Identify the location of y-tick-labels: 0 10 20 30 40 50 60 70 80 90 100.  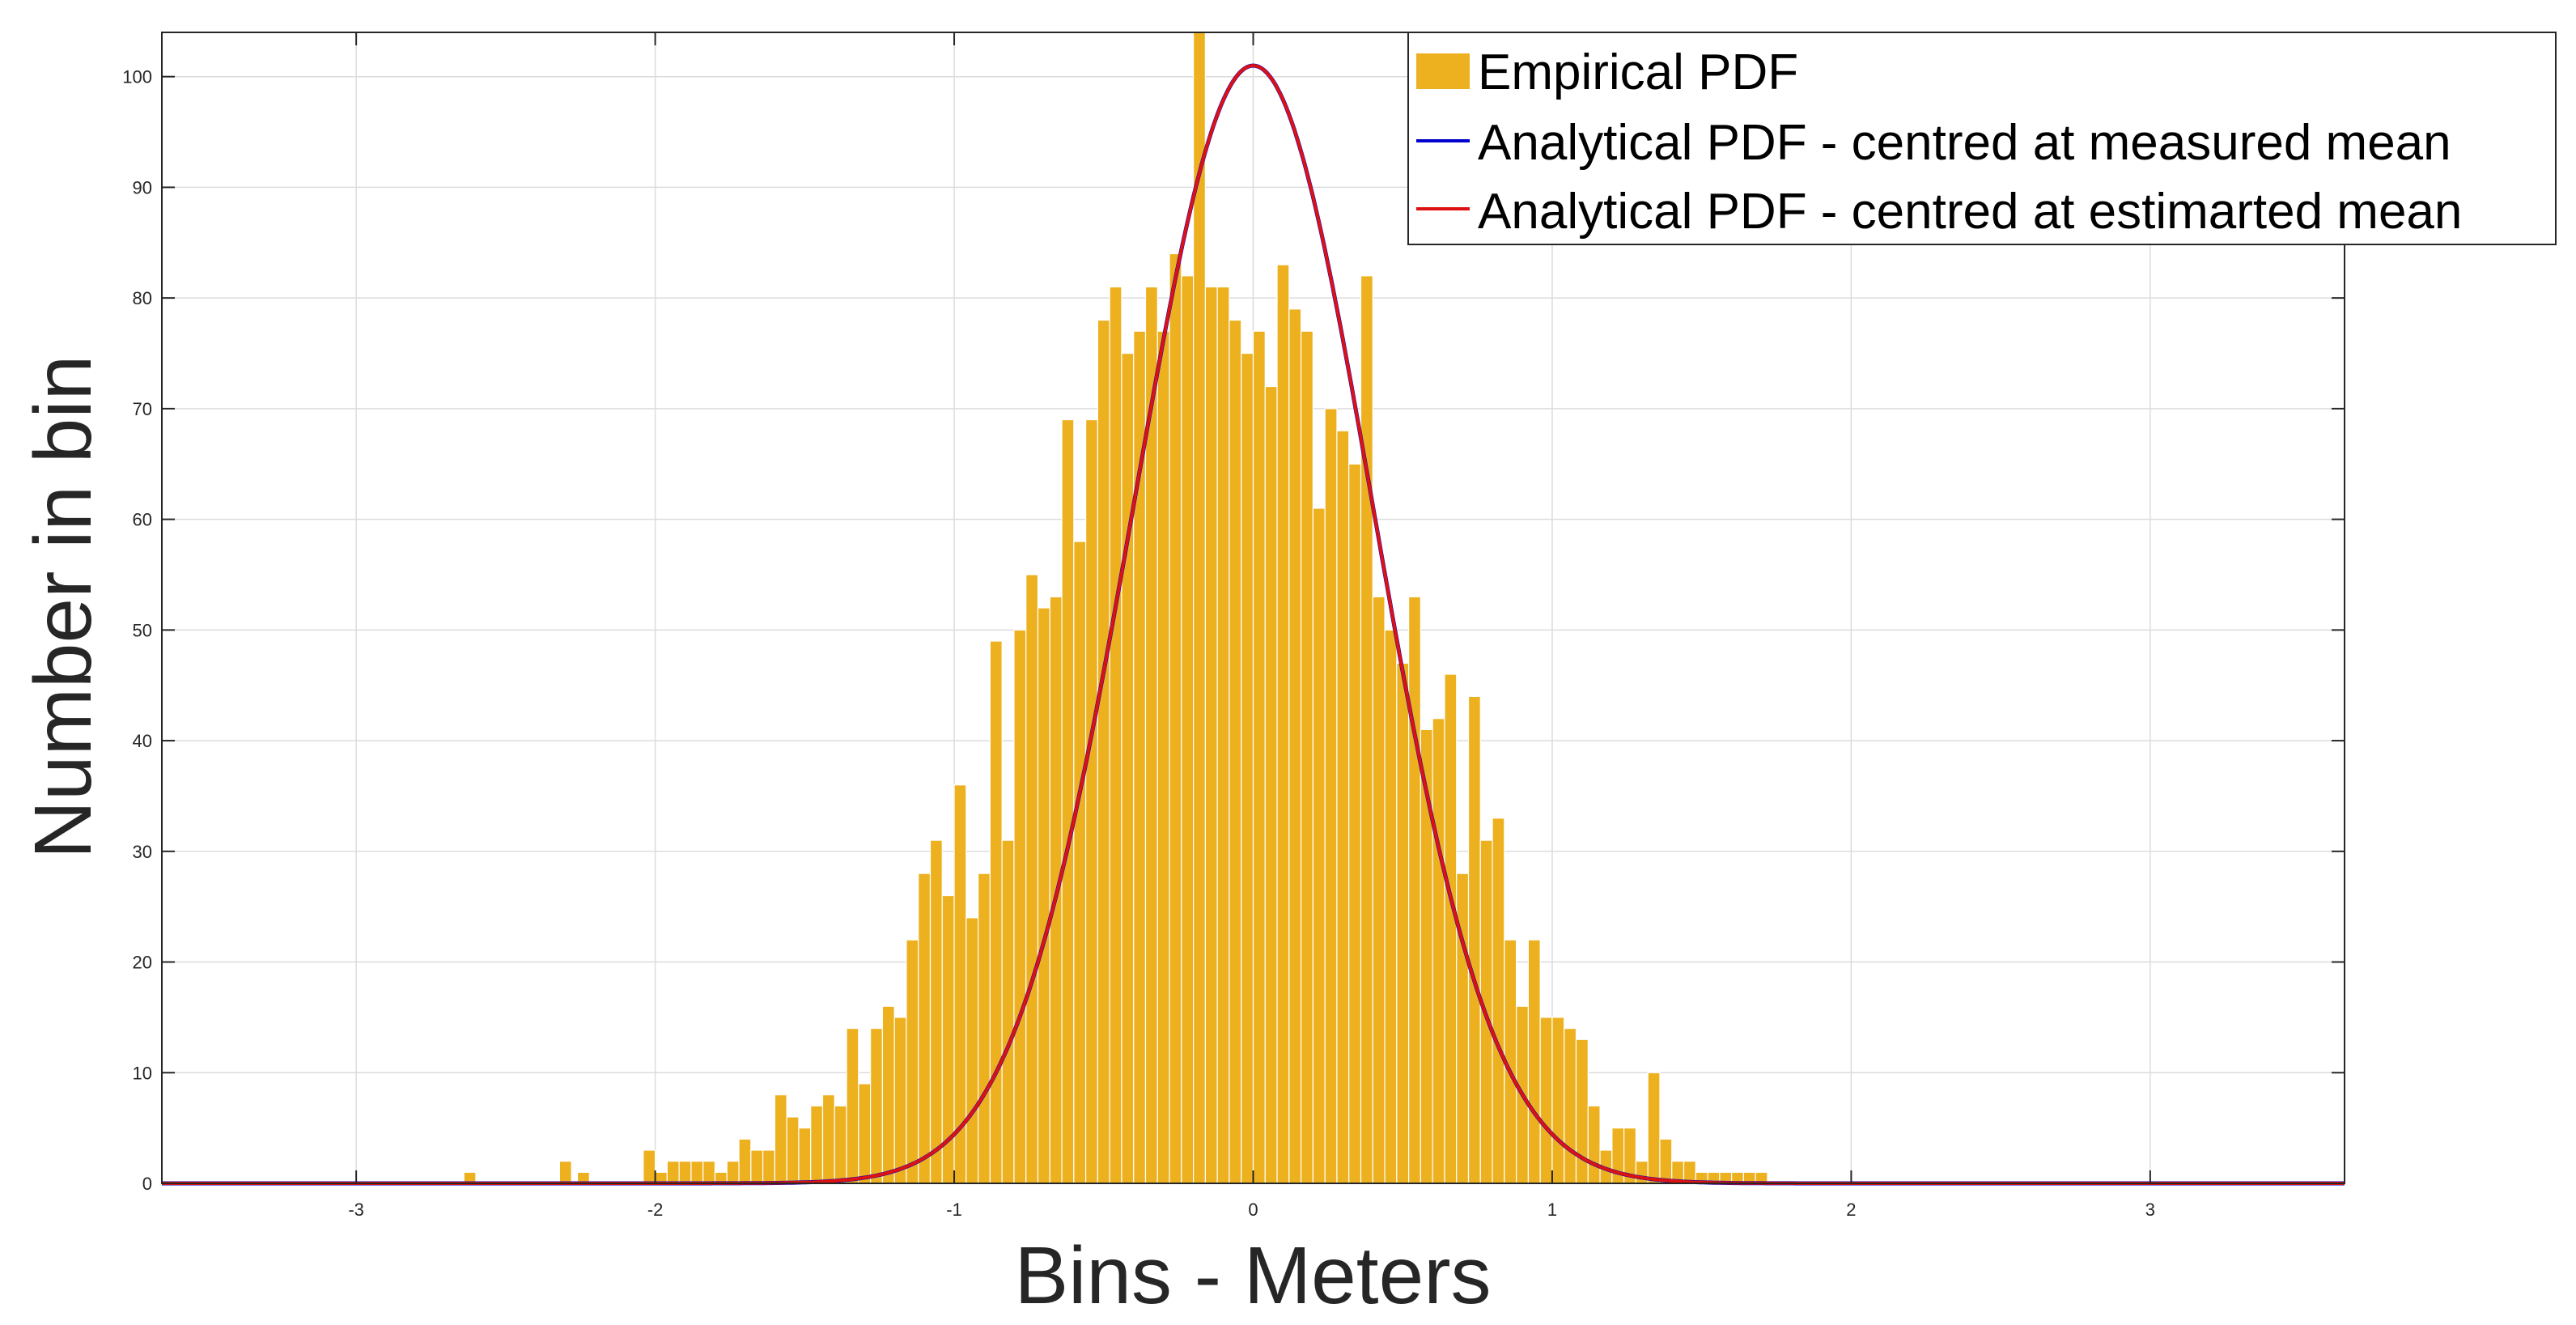
(137, 630).